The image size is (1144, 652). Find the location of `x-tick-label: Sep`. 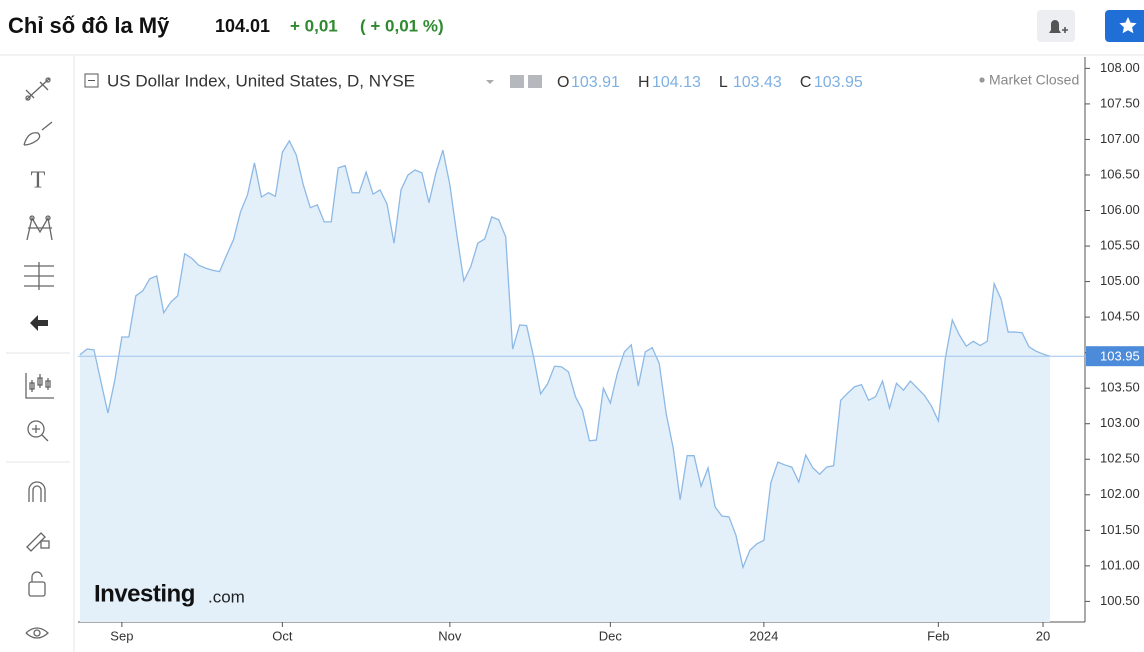

x-tick-label: Sep is located at coordinates (121, 635).